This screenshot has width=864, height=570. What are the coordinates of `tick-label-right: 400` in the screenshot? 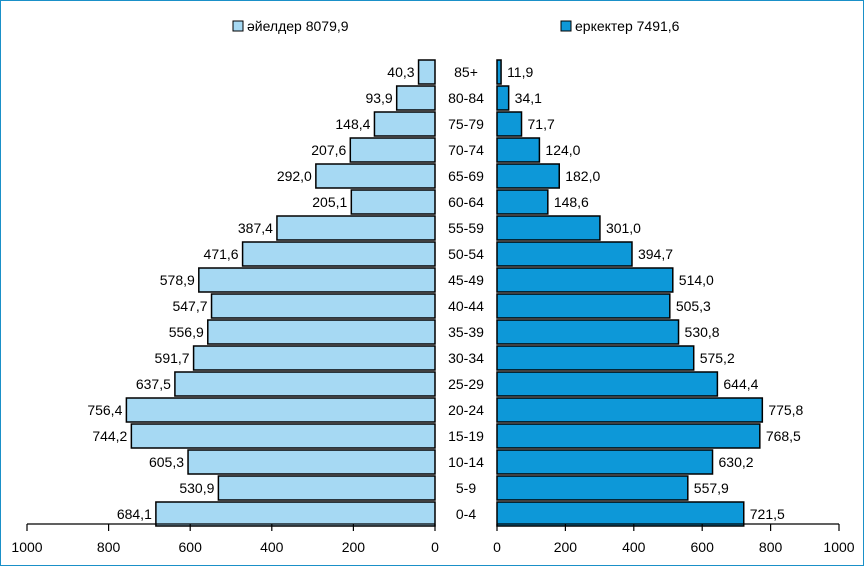 It's located at (634, 547).